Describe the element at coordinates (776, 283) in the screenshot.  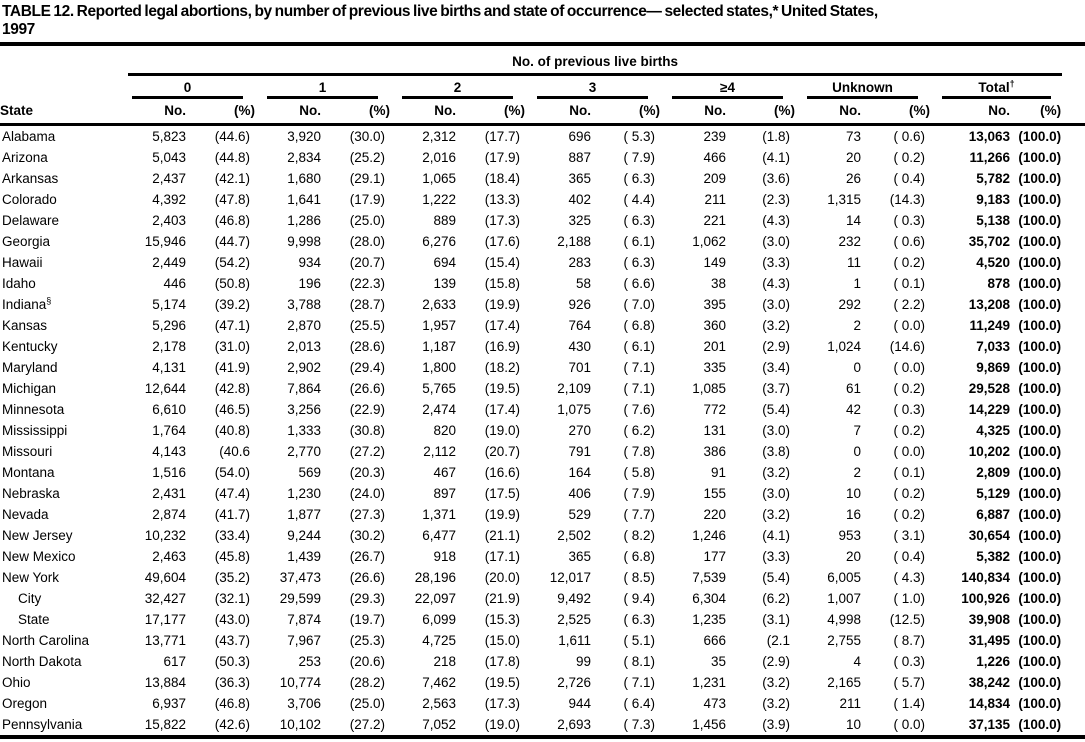
I see `percent-cell: (4.3)` at that location.